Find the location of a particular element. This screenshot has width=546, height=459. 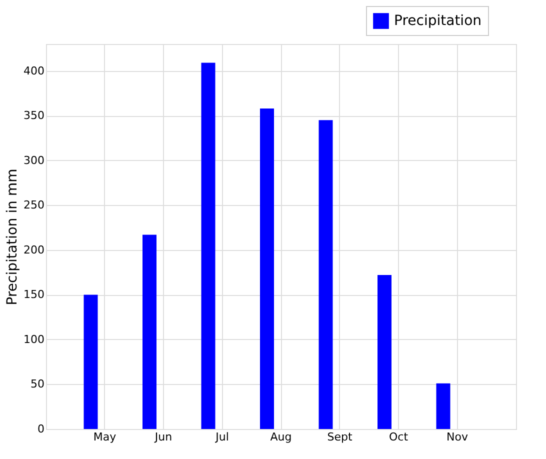

x-tick-label: Jul is located at coordinates (221, 437).